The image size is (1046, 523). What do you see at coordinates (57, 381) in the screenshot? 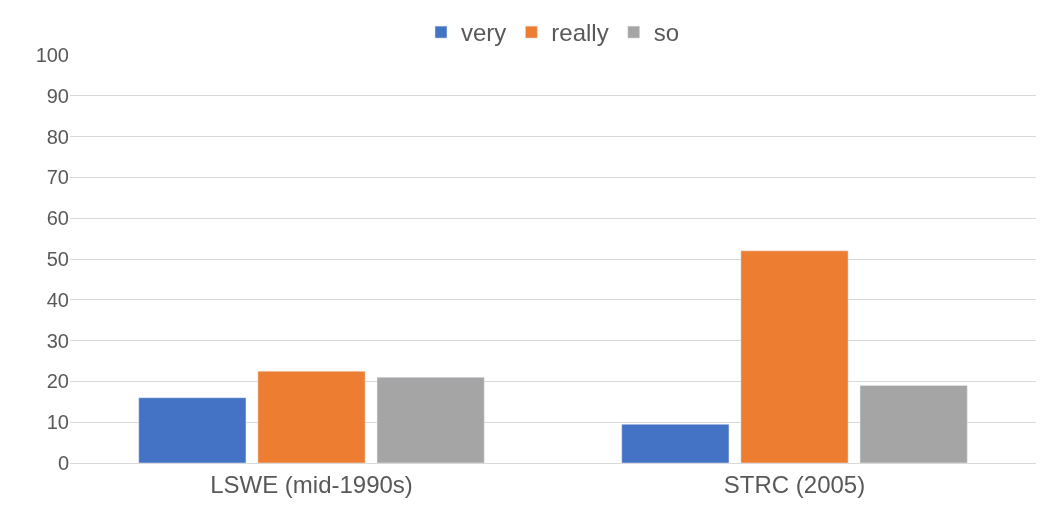
I see `y-tick-label: 20` at bounding box center [57, 381].